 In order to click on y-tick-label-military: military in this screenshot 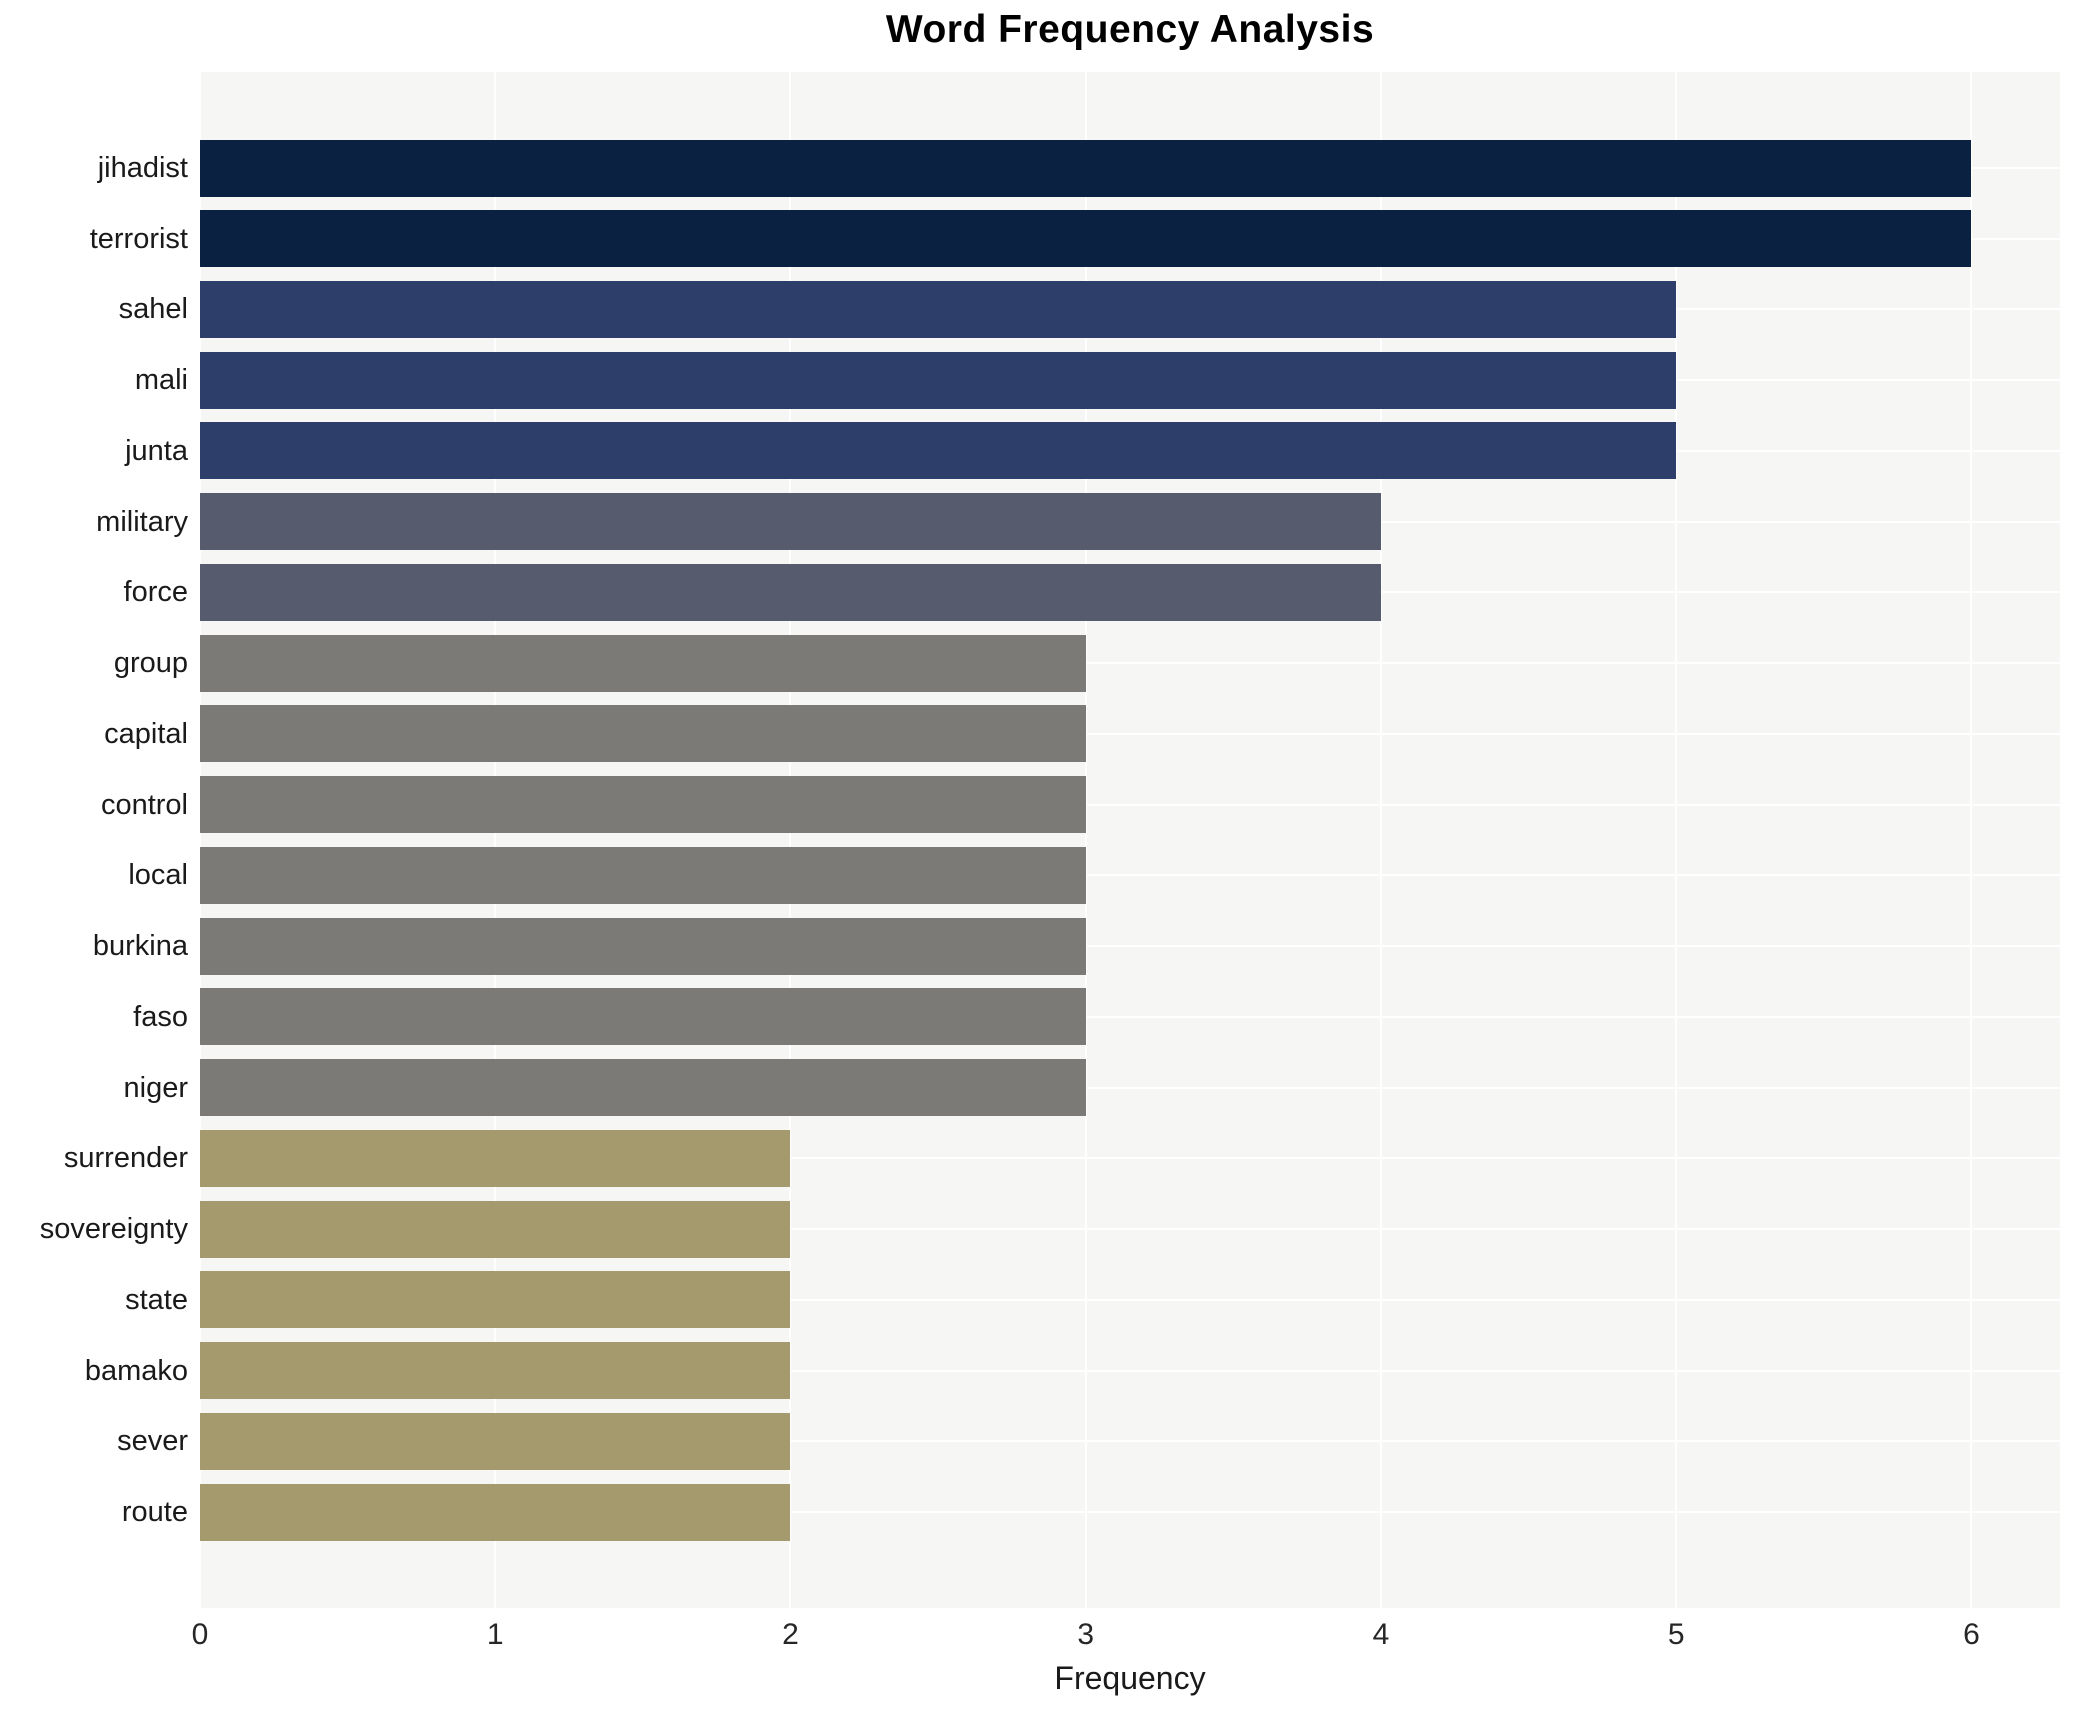, I will do `click(142, 521)`.